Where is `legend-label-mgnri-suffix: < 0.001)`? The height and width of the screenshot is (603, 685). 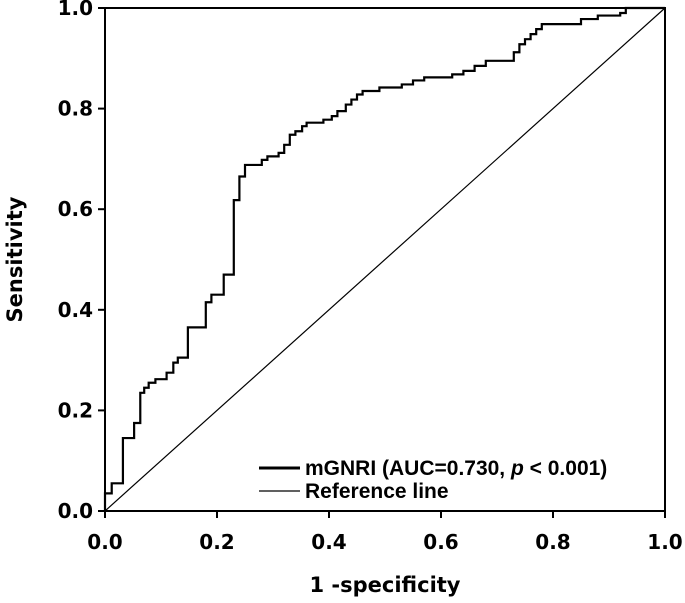 legend-label-mgnri-suffix: < 0.001) is located at coordinates (565, 468).